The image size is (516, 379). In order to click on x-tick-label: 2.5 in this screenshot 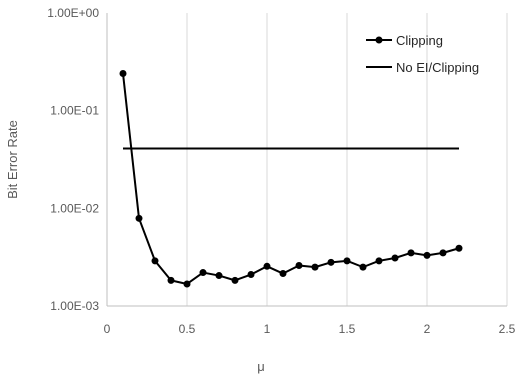, I will do `click(507, 329)`.